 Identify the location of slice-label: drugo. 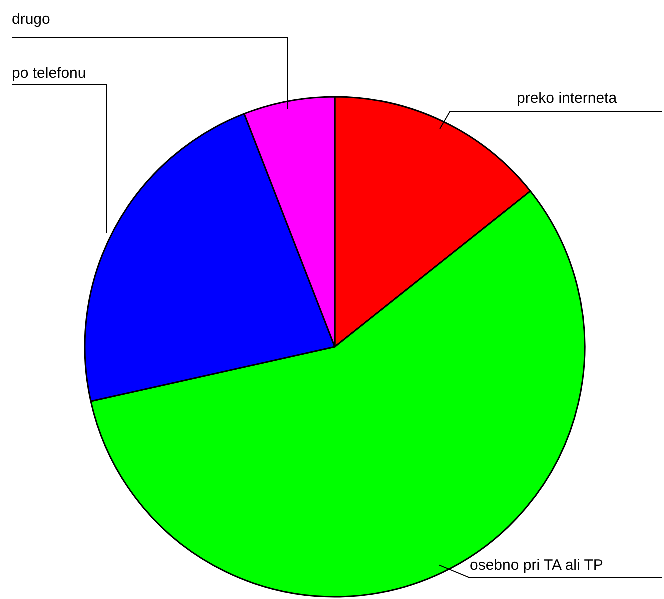
(31, 19).